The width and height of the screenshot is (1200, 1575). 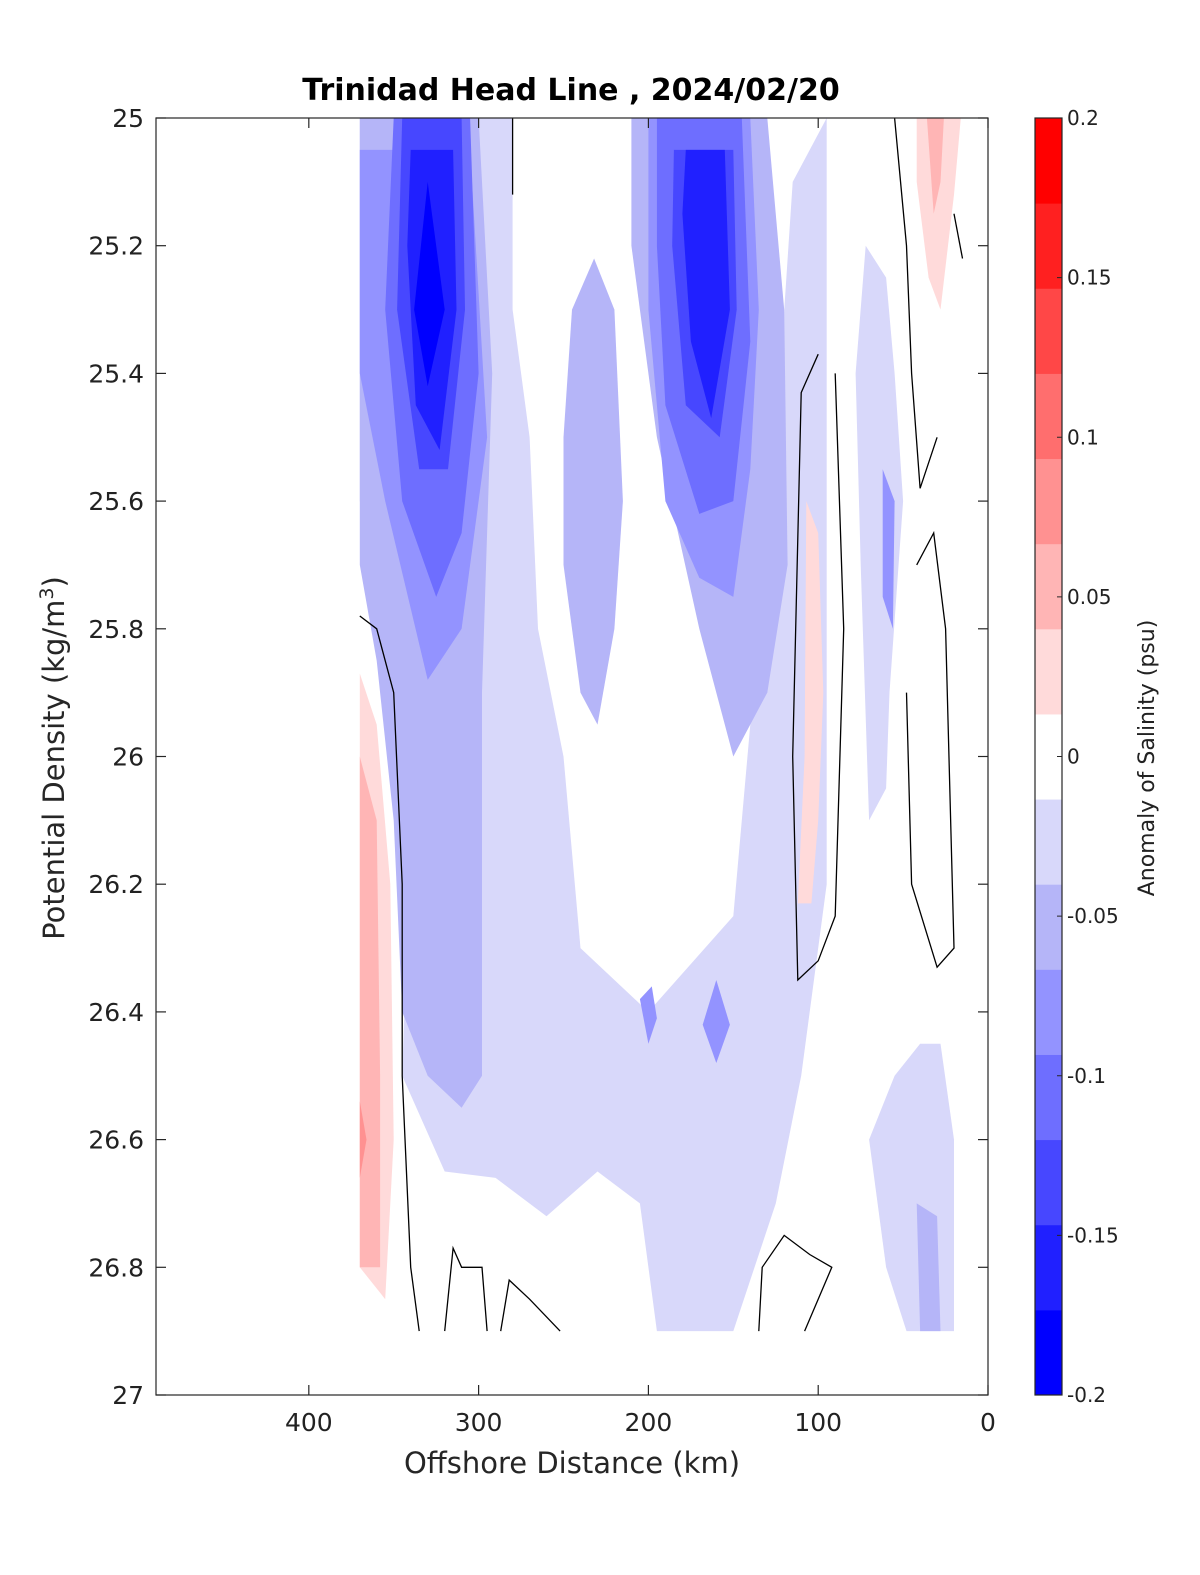 I want to click on colorbar-tick-label: -0.15, so click(x=1093, y=1235).